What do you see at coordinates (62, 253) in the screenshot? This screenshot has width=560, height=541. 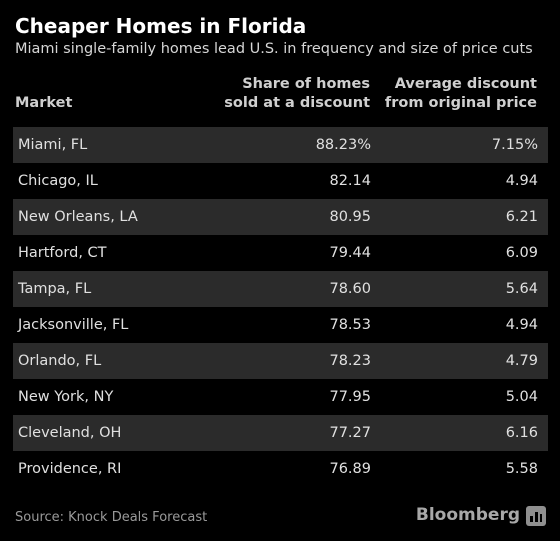 I see `cell-market: Hartford, CT` at bounding box center [62, 253].